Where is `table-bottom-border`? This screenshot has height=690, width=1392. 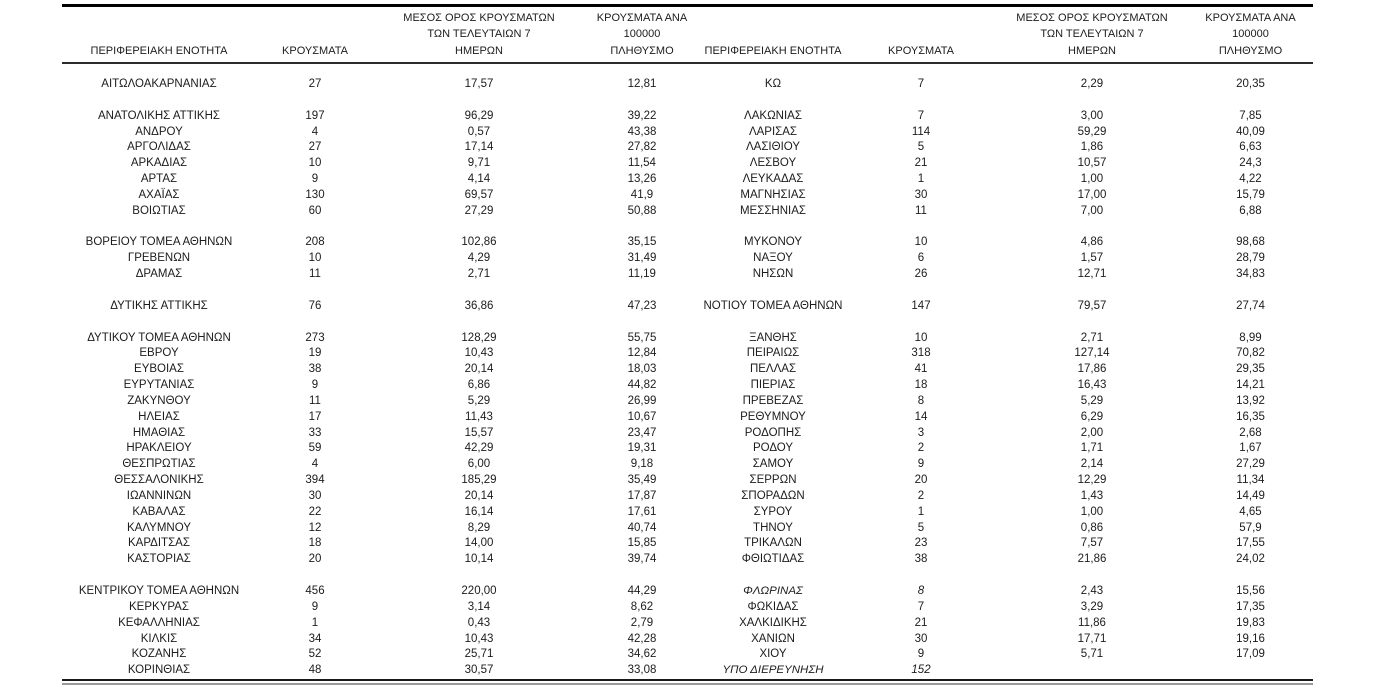 table-bottom-border is located at coordinates (687, 682).